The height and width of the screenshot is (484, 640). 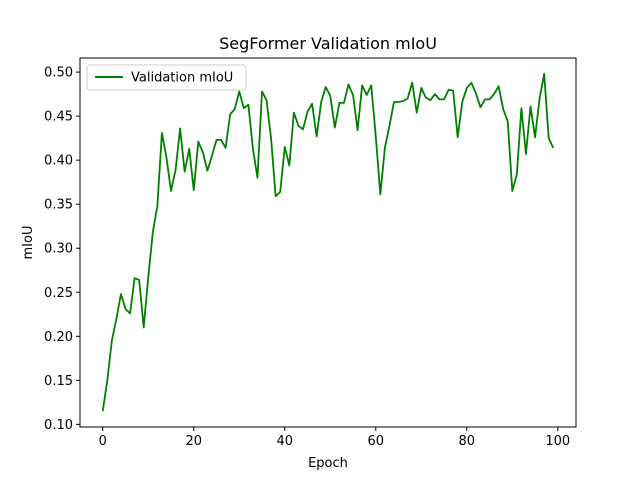 I want to click on y-axis-label: mIoU, so click(x=28, y=243).